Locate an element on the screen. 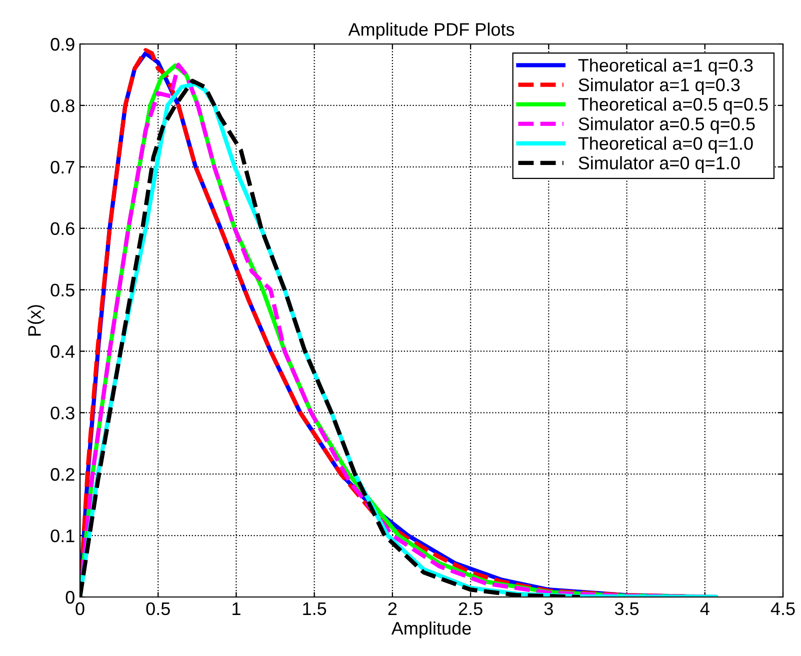 Image resolution: width=801 pixels, height=656 pixels. y-tick-label: 0.4 is located at coordinates (62, 351).